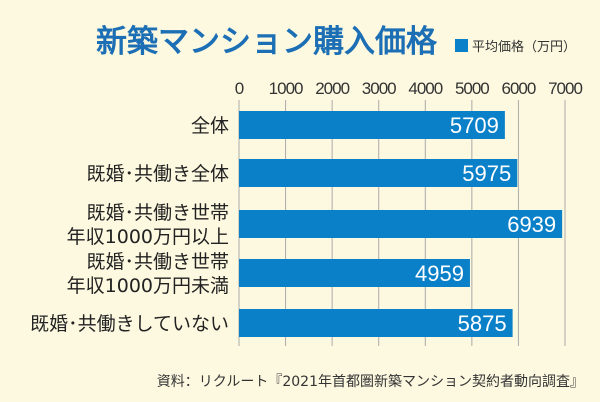  Describe the element at coordinates (157, 174) in the screenshot. I see `category-label: 既婚･共働き全体` at that location.